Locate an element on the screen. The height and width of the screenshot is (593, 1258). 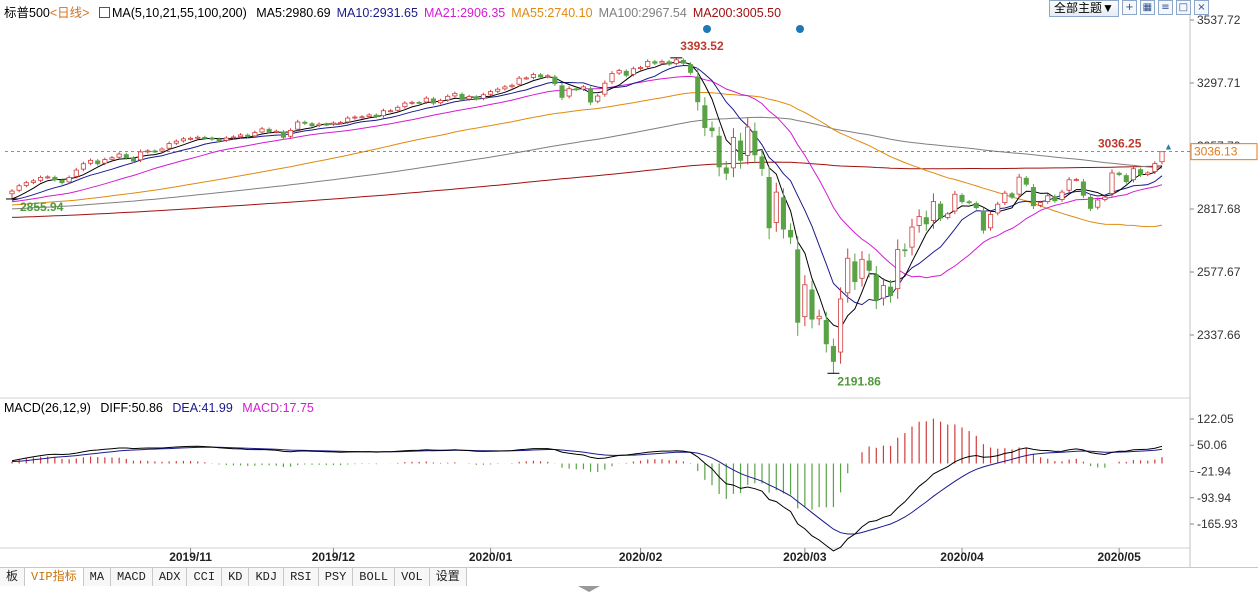
tab-vol: VOL is located at coordinates (412, 577).